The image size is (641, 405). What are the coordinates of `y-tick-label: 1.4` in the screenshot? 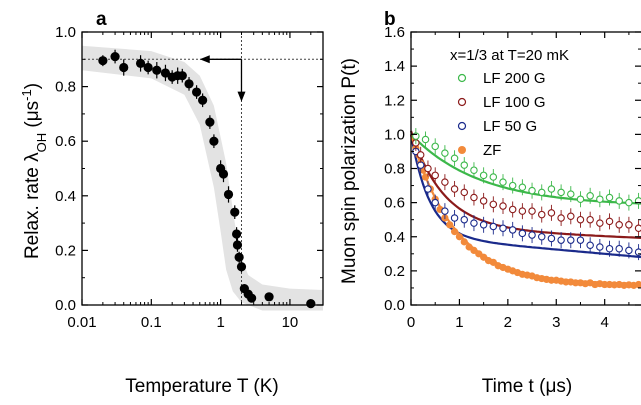 It's located at (394, 66).